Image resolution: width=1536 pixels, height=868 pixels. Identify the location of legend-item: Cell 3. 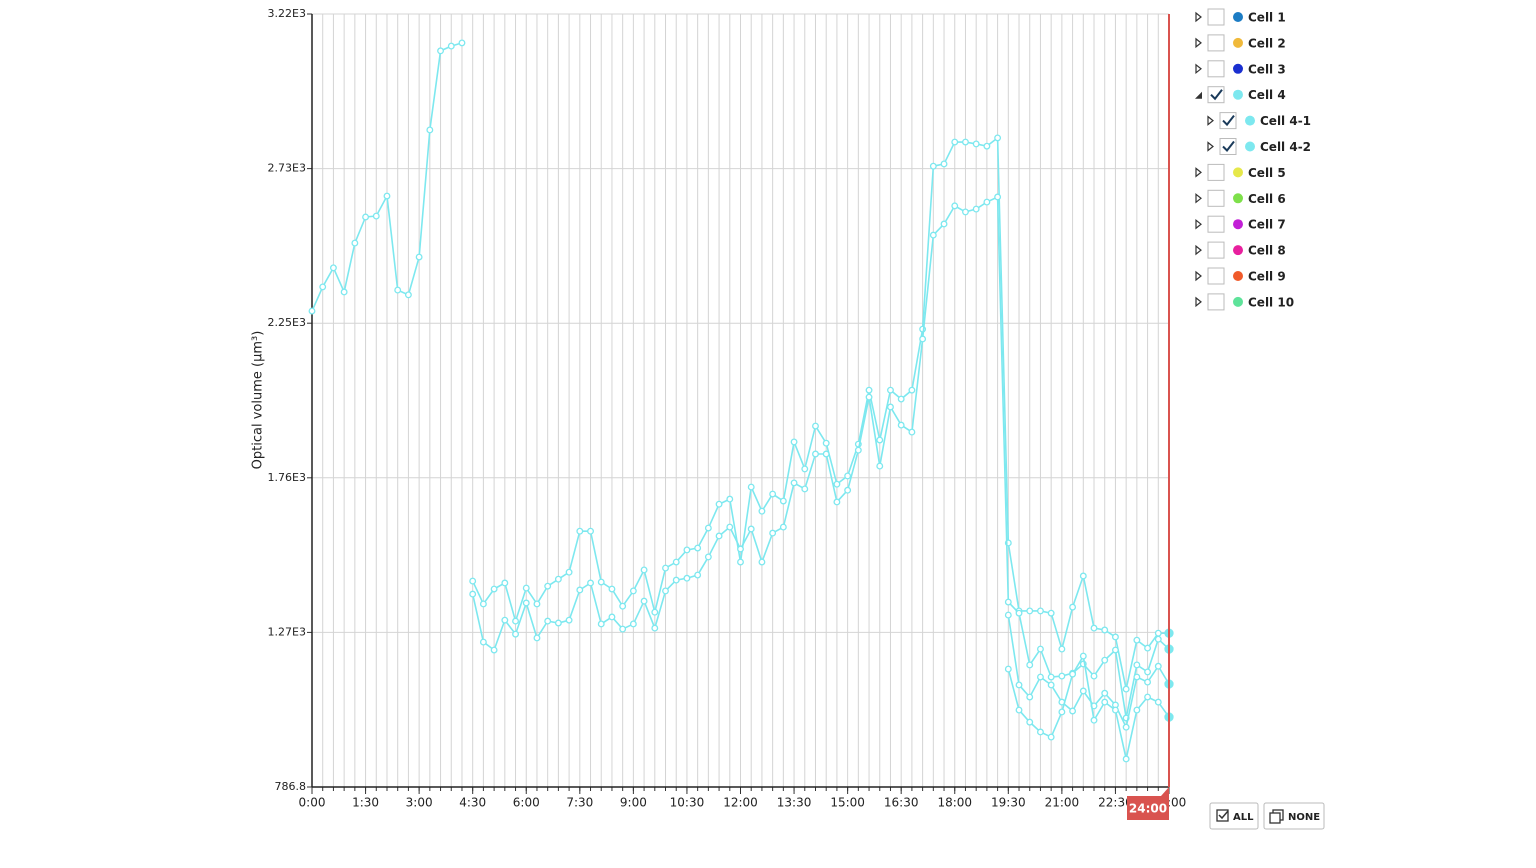
(1240, 69).